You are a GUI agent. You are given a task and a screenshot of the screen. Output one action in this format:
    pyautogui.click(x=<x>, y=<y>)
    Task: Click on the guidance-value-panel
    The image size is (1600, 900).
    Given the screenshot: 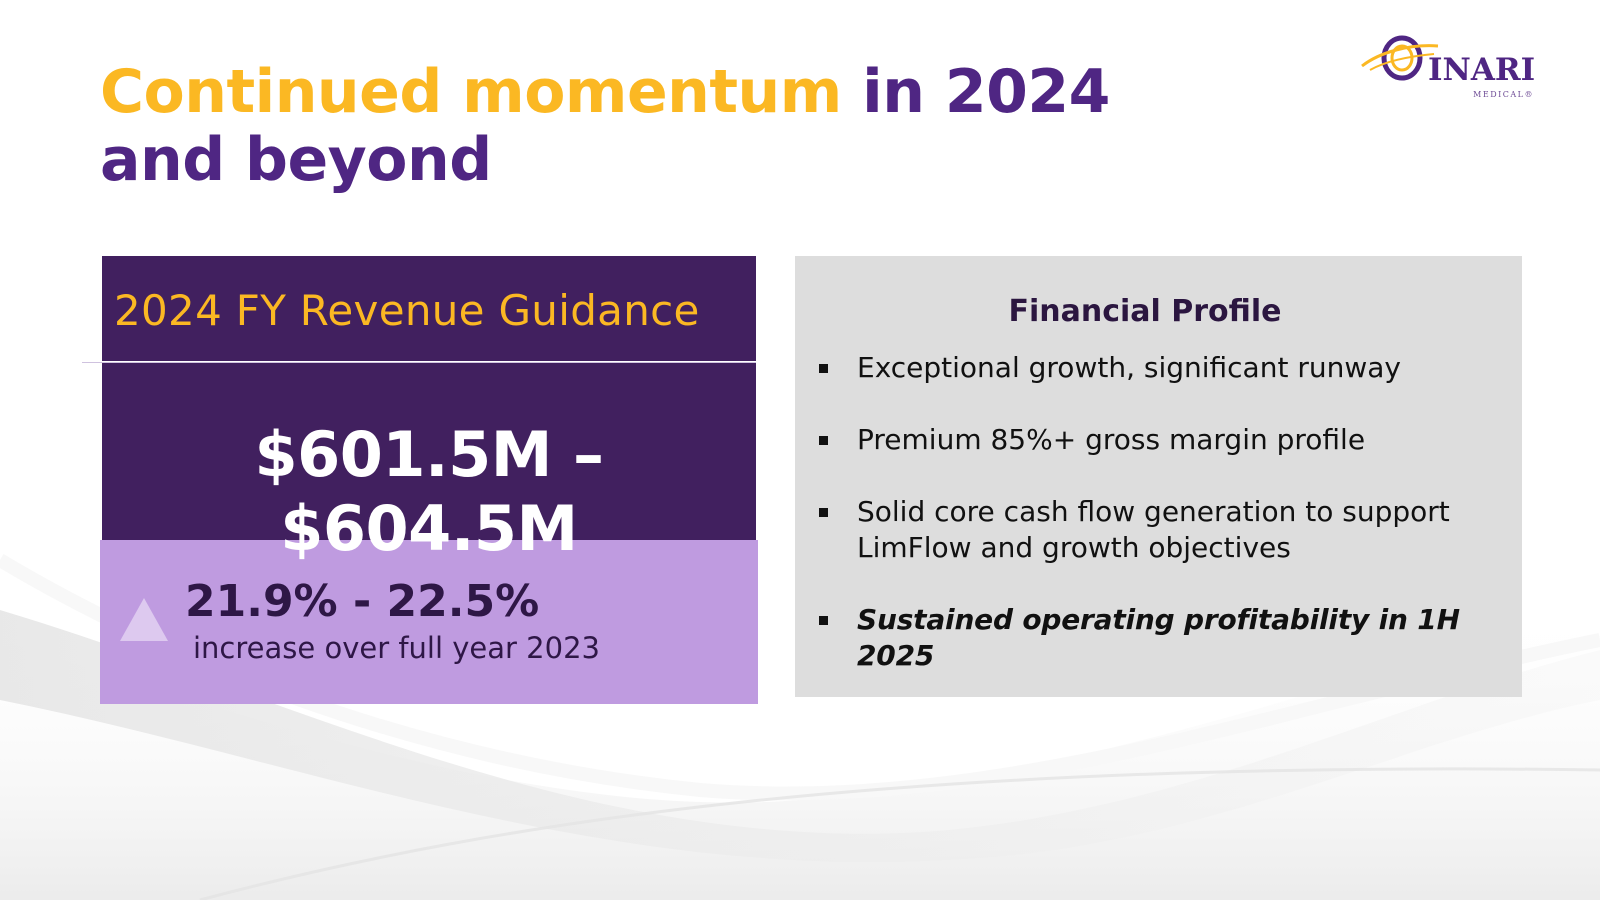 What is the action you would take?
    pyautogui.click(x=429, y=451)
    